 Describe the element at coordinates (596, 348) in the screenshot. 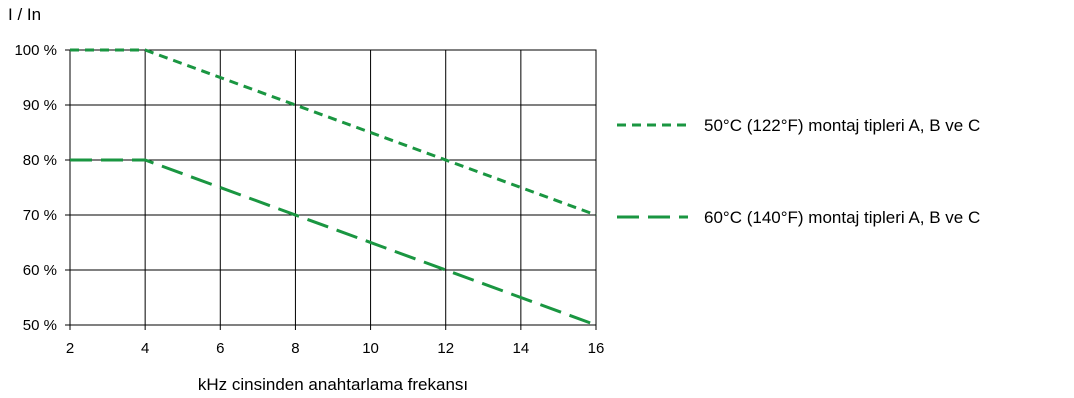

I see `x-tick-label: 16` at that location.